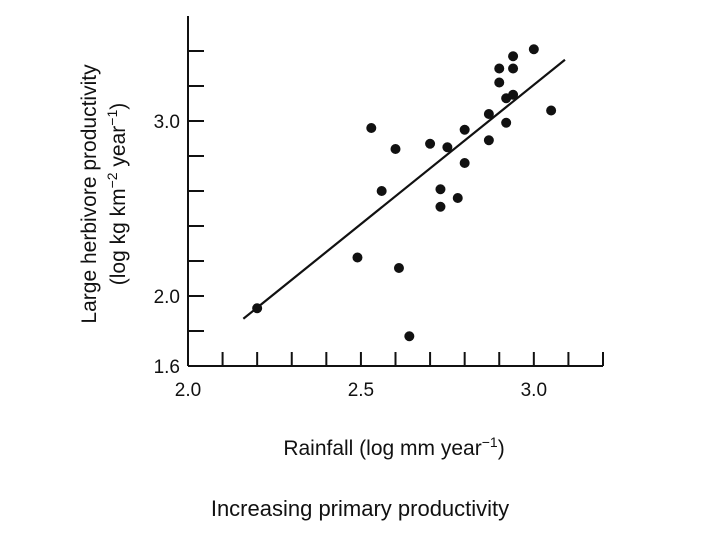 The height and width of the screenshot is (540, 720). What do you see at coordinates (167, 297) in the screenshot?
I see `y-tick-label: 2.0` at bounding box center [167, 297].